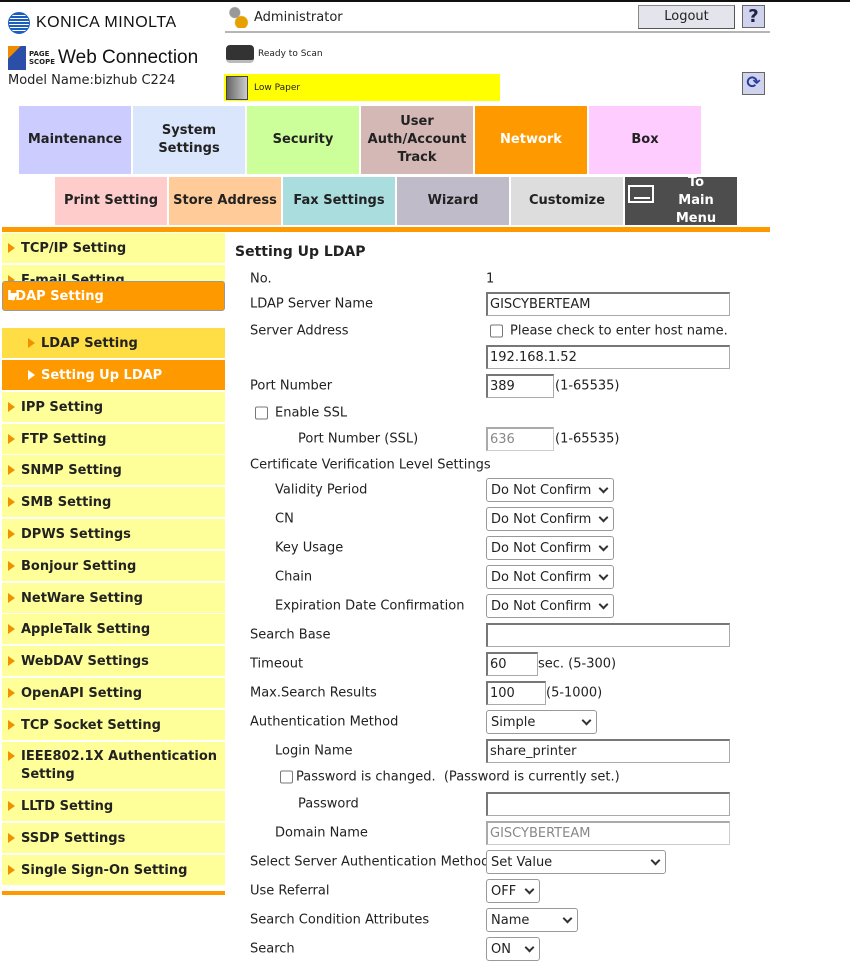  What do you see at coordinates (113, 566) in the screenshot?
I see `sidebar-item-bonjour-setting: Bonjour Setting` at bounding box center [113, 566].